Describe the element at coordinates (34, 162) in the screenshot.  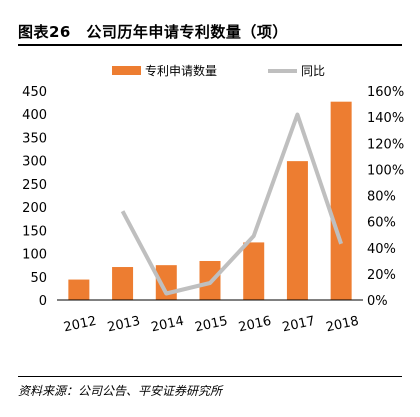
I see `y-left-tick-label: 300` at that location.